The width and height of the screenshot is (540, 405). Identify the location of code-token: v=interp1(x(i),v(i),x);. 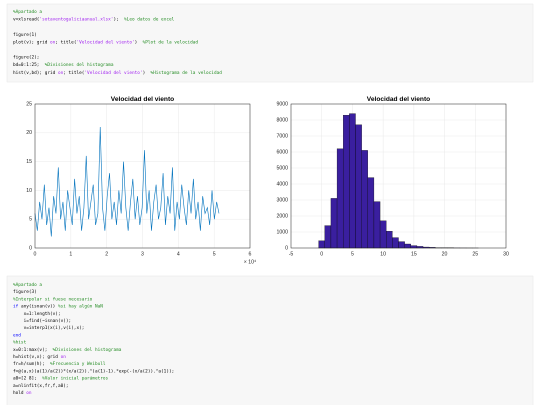
(48, 328).